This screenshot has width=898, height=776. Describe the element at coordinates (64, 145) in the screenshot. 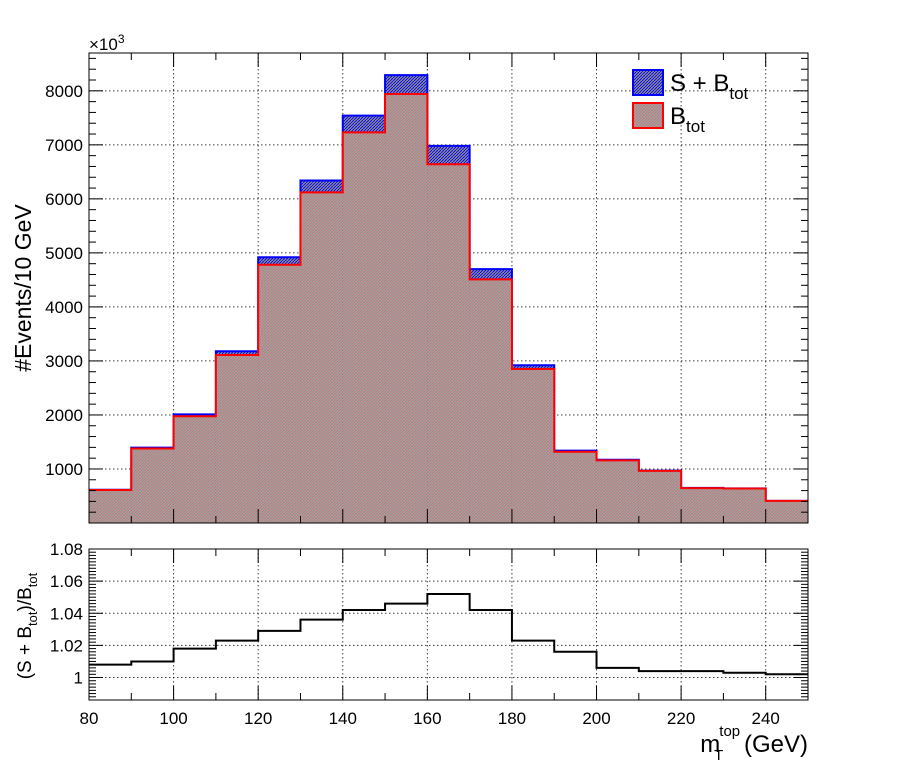

I see `top-y-tick-label: 7000` at that location.